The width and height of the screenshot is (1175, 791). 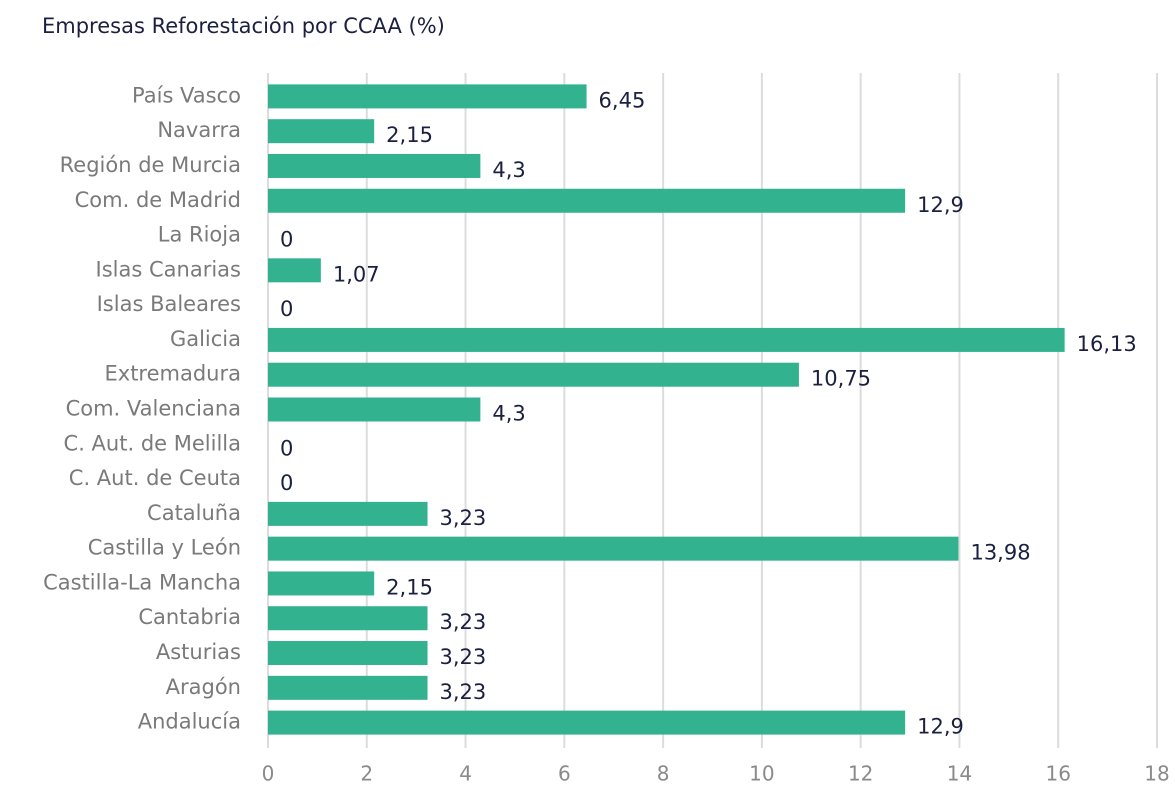 What do you see at coordinates (142, 582) in the screenshot?
I see `y-tick-label: Castilla-La Mancha` at bounding box center [142, 582].